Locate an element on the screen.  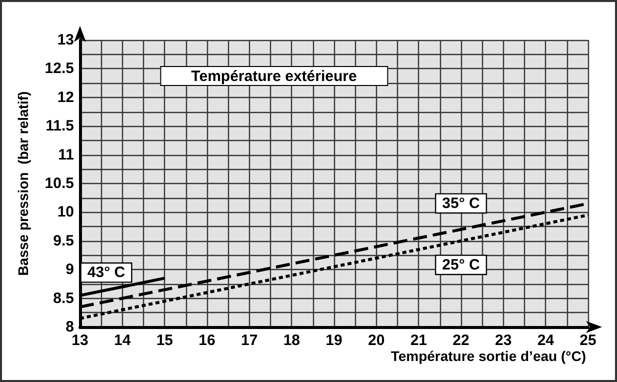
y-tick-label: 10.5 is located at coordinates (59, 183).